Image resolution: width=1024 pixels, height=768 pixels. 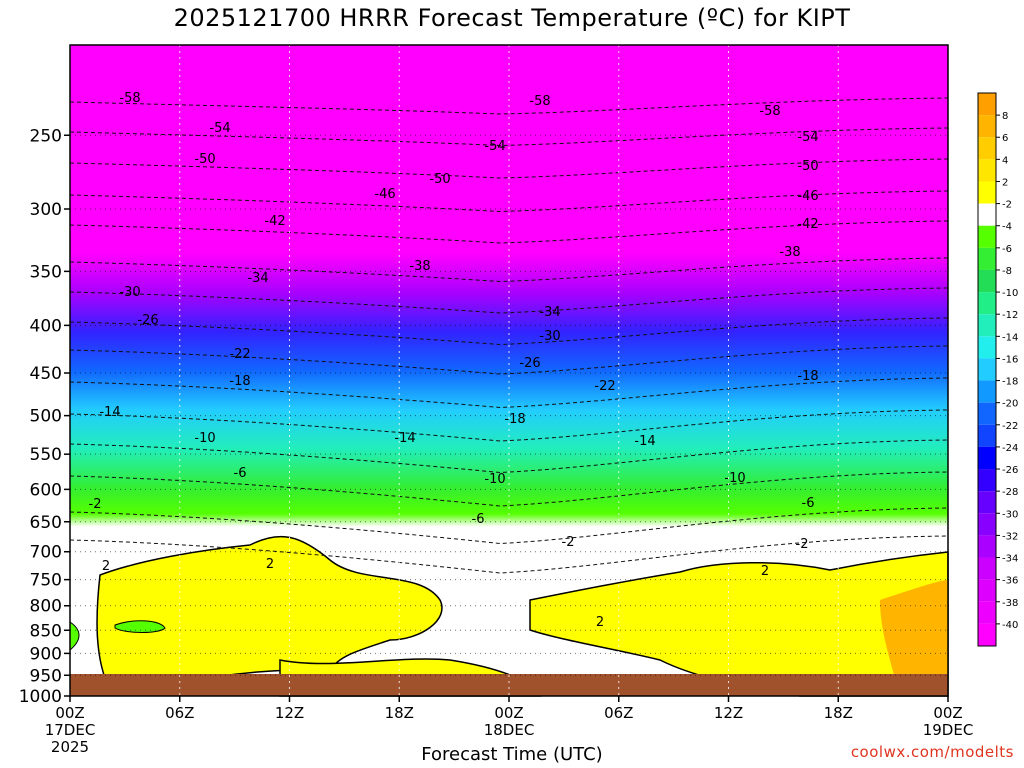 What do you see at coordinates (1007, 227) in the screenshot?
I see `colorbar-label: -4` at bounding box center [1007, 227].